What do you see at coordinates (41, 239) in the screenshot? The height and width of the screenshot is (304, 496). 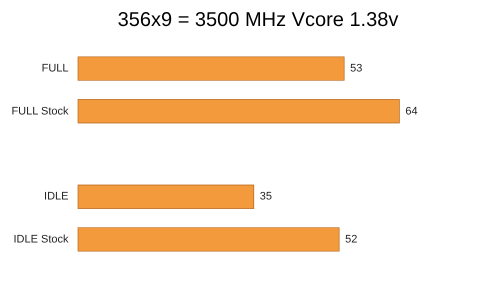 I see `y-tick-label: IDLE Stock` at bounding box center [41, 239].